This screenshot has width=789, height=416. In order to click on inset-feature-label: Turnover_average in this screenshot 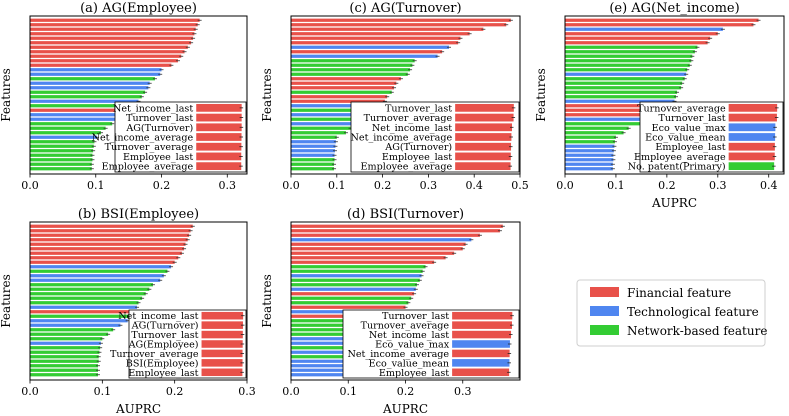, I will do `click(149, 147)`.